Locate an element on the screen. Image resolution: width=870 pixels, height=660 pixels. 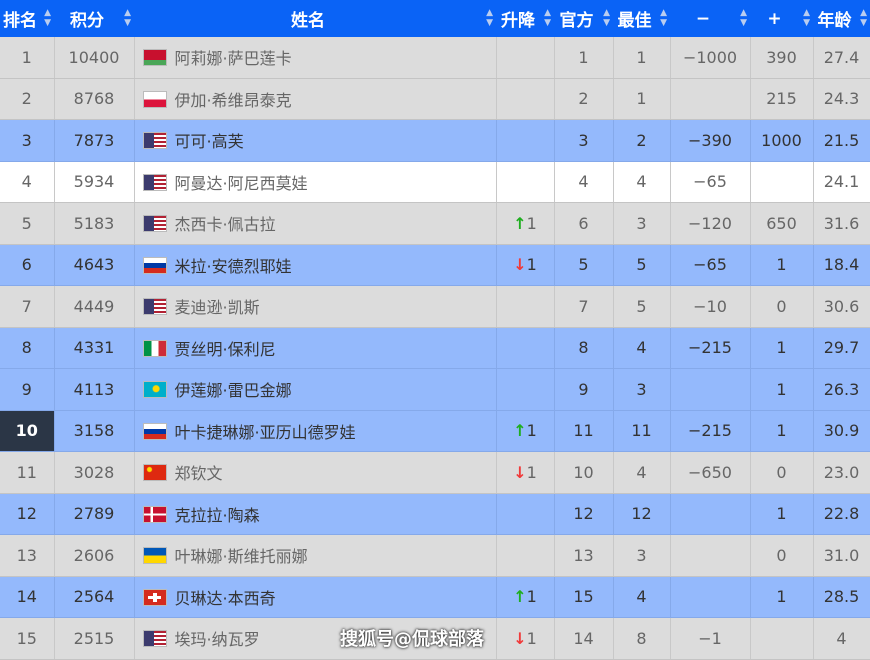
cell-best: 1 is located at coordinates (642, 99).